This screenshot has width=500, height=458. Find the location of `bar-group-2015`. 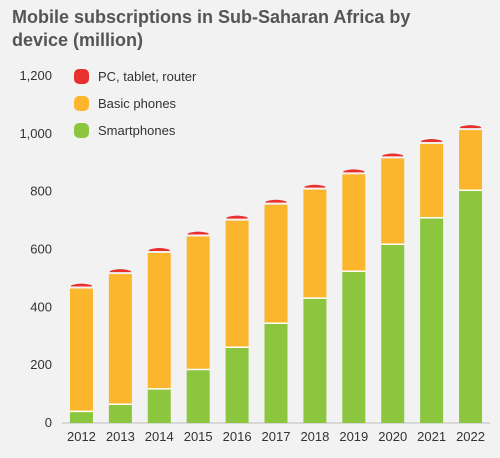

bar-group-2015 is located at coordinates (198, 327).